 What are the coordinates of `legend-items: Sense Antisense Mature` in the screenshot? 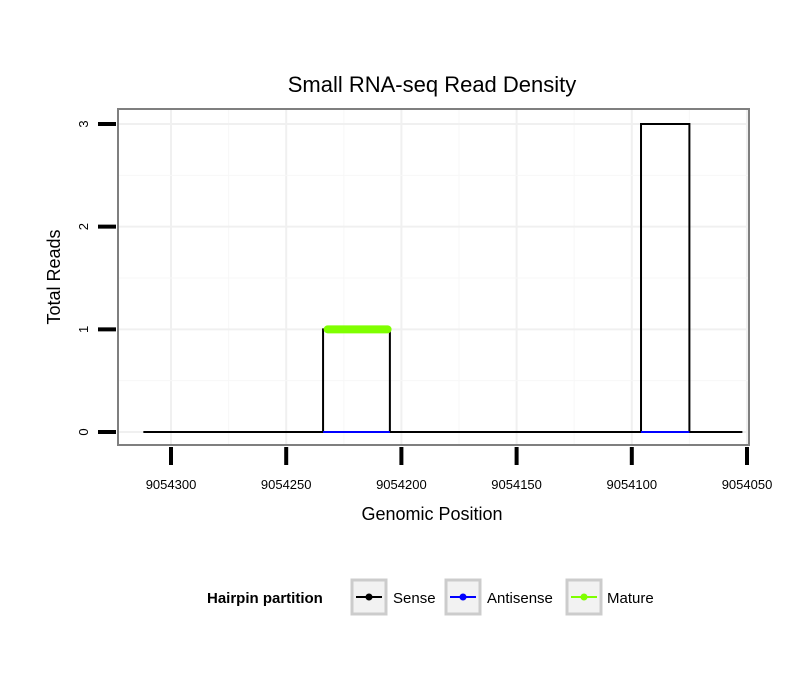 It's located at (502, 597).